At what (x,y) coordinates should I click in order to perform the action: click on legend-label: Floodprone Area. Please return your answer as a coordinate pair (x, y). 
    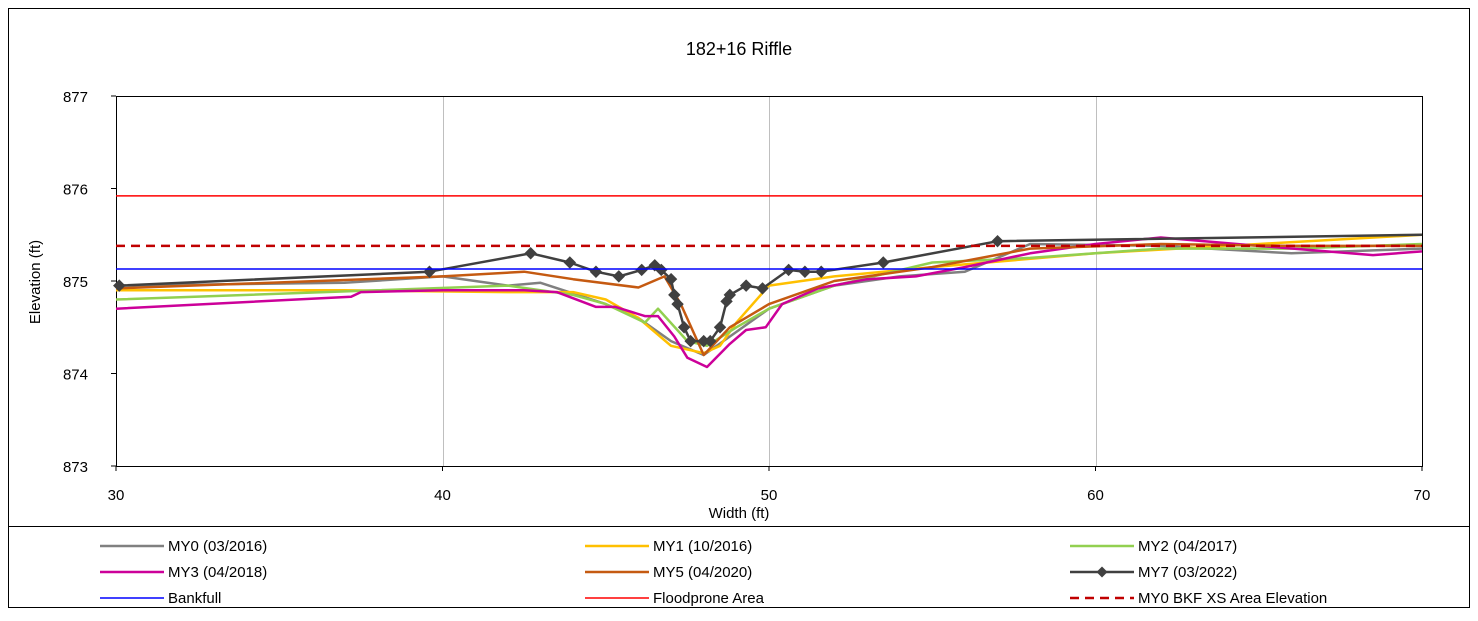
    Looking at the image, I should click on (709, 598).